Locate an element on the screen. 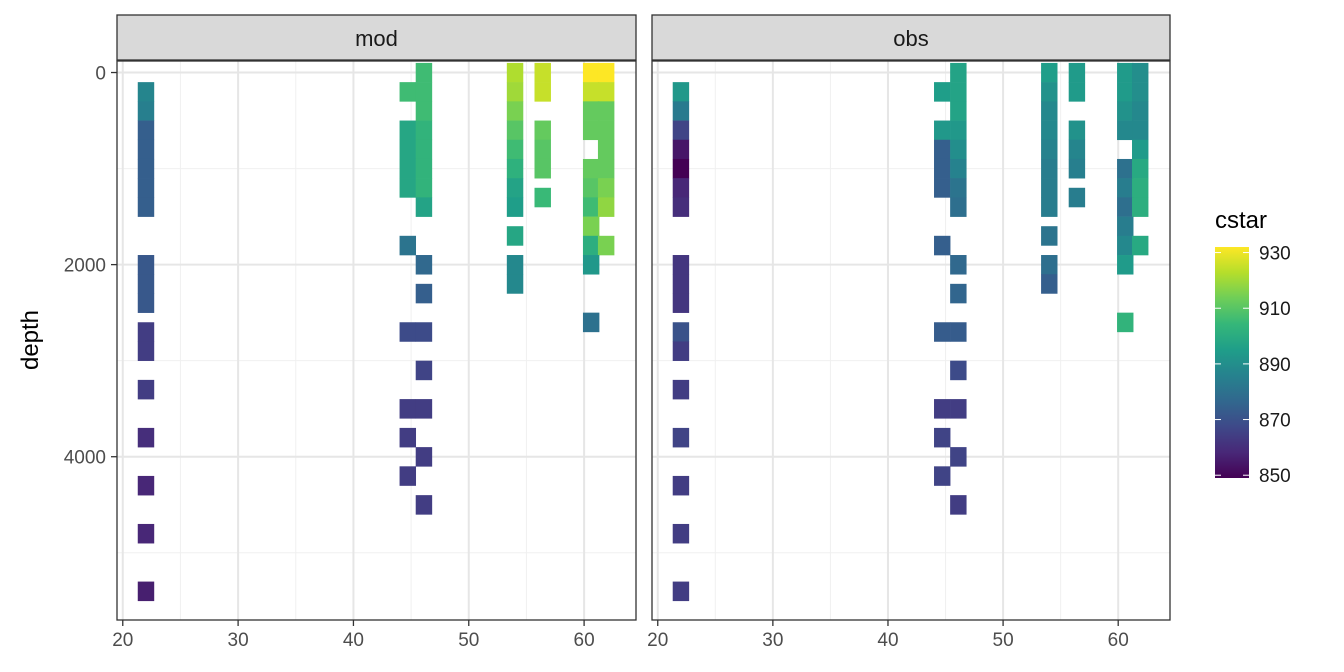 The image size is (1344, 672). y-axis-title: depth is located at coordinates (30, 340).